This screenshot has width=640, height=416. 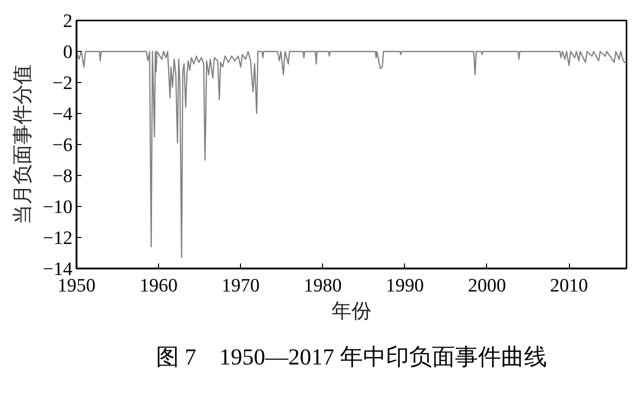 I want to click on y-tick-label: −4, so click(x=62, y=114).